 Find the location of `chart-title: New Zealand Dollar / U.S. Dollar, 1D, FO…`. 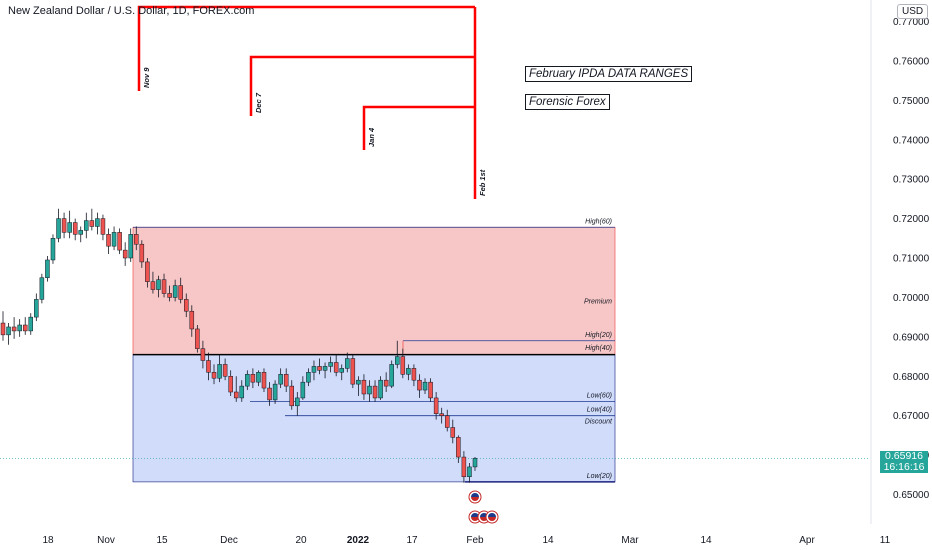

chart-title: New Zealand Dollar / U.S. Dollar, 1D, FO… is located at coordinates (131, 11).